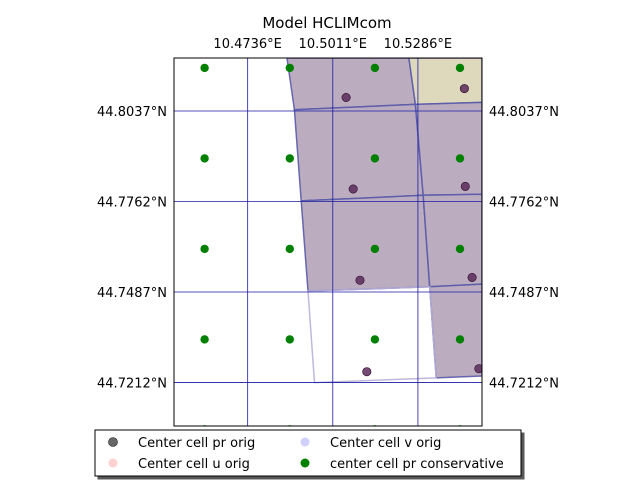 This screenshot has height=484, width=640. I want to click on x-tick-label: 10.5286°E, so click(418, 44).